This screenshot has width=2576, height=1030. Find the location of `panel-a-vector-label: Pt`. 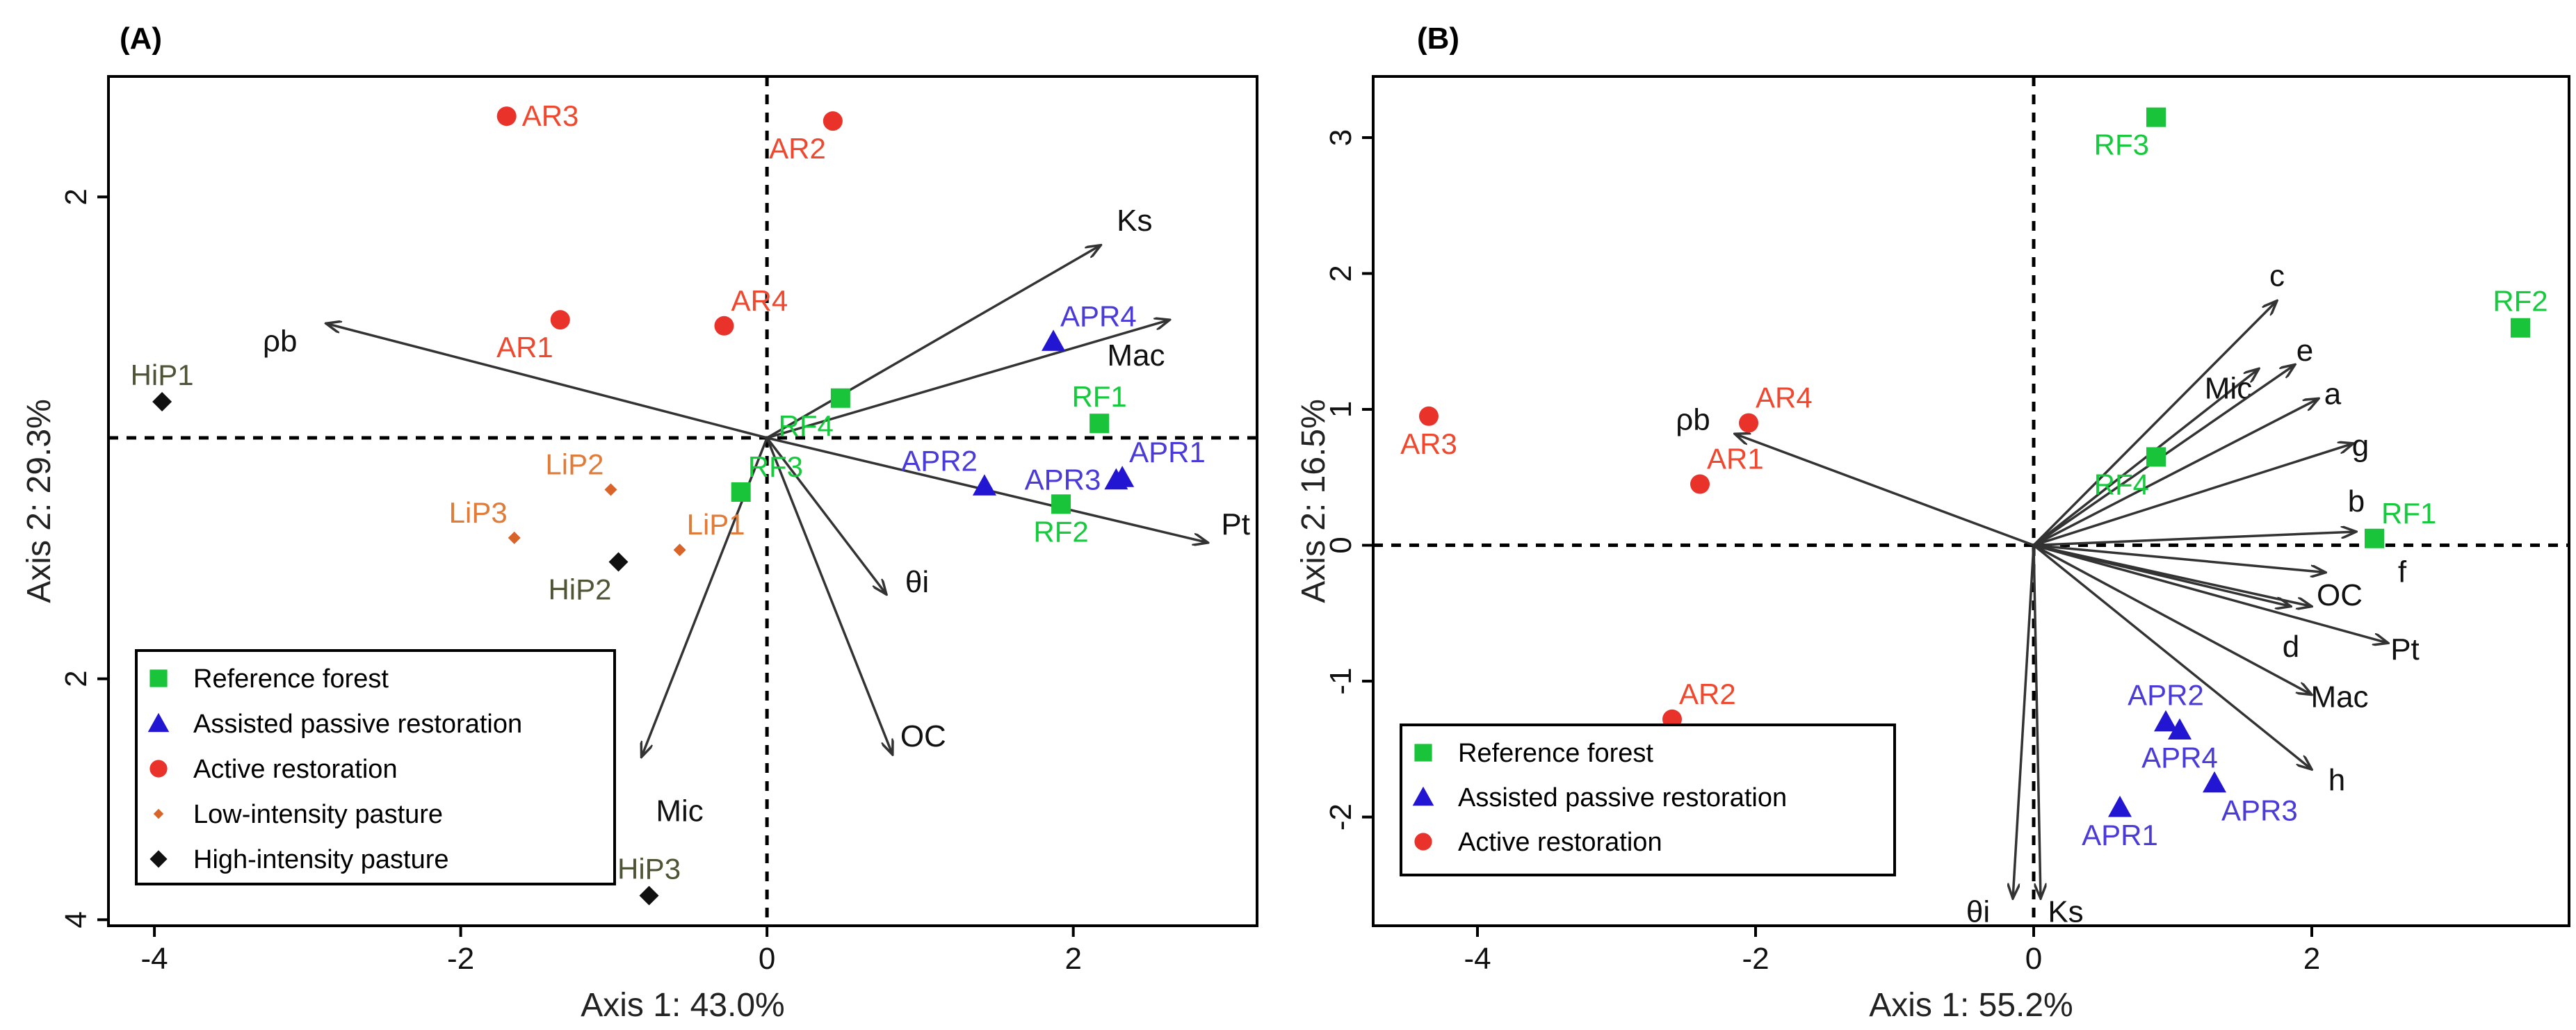

panel-a-vector-label: Pt is located at coordinates (1235, 524).